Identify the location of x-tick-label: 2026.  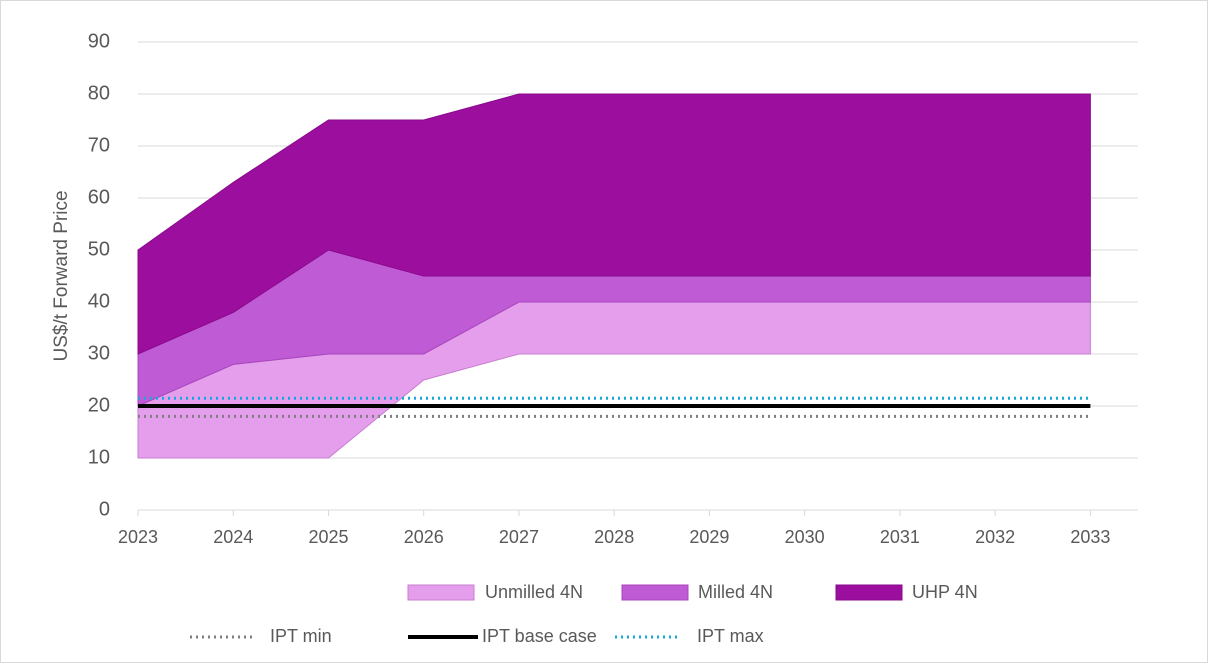
(424, 537).